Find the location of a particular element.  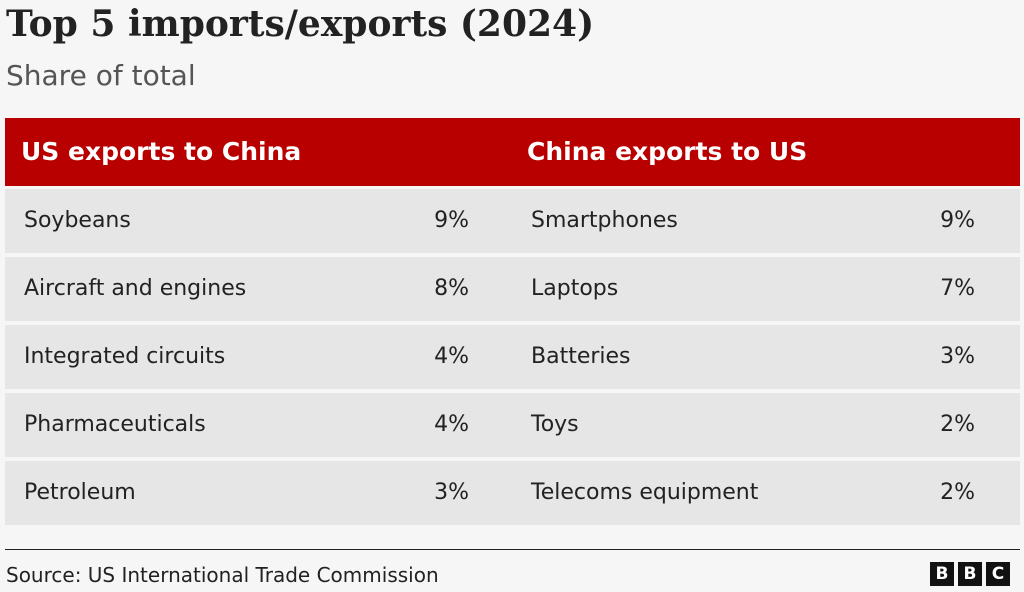

table-row: Soybeans 9% Smartphones 9% is located at coordinates (512, 221).